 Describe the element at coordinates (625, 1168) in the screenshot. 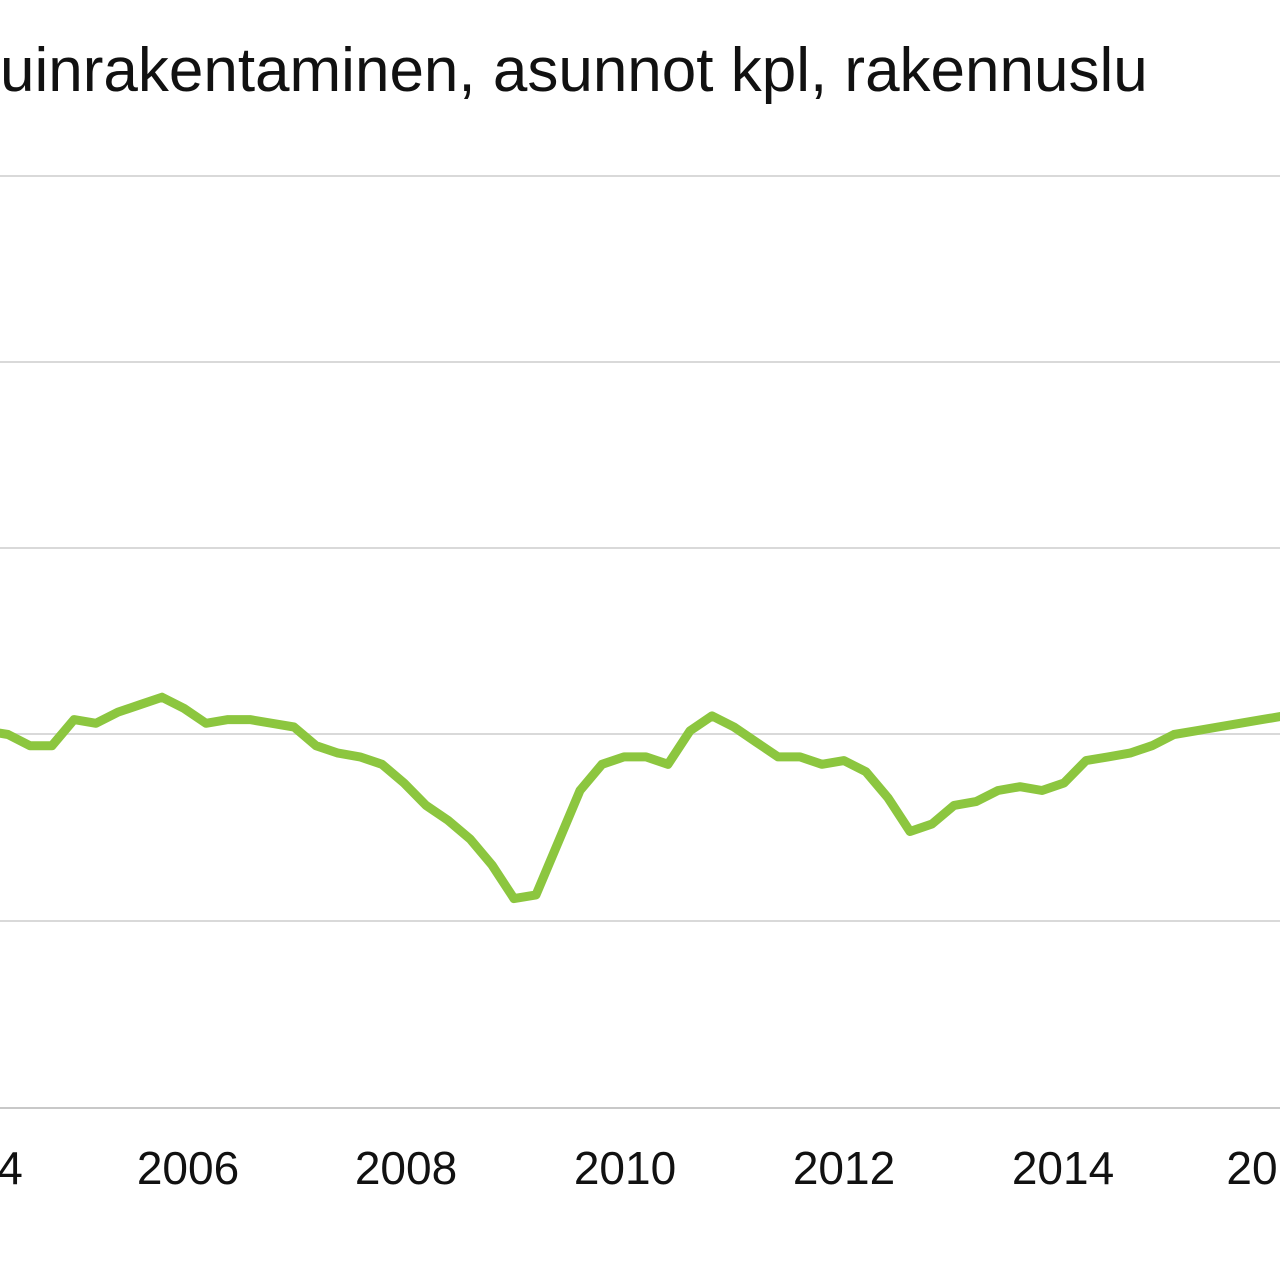

I see `x-tick-label: 2010` at that location.